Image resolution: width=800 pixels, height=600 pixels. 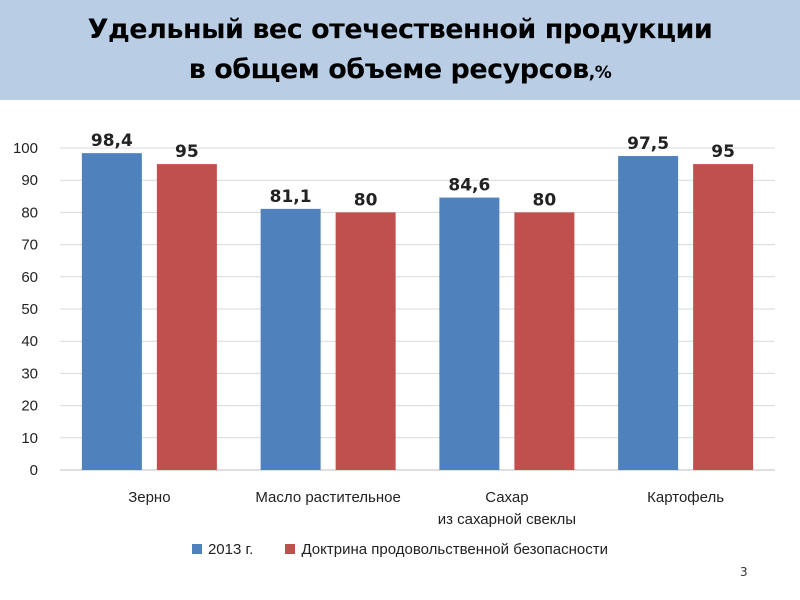 What do you see at coordinates (230, 549) in the screenshot?
I see `legend-label-2013: 2013 г.` at bounding box center [230, 549].